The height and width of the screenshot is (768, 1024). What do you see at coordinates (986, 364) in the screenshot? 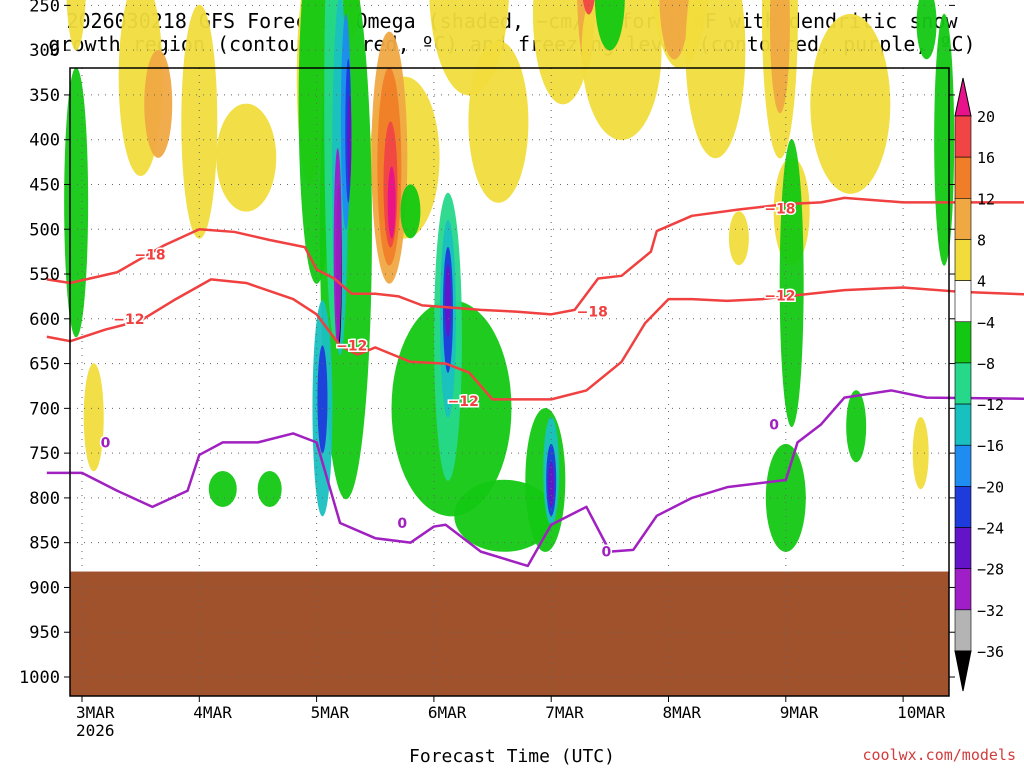
I see `colorbar-label: −8` at bounding box center [986, 364].